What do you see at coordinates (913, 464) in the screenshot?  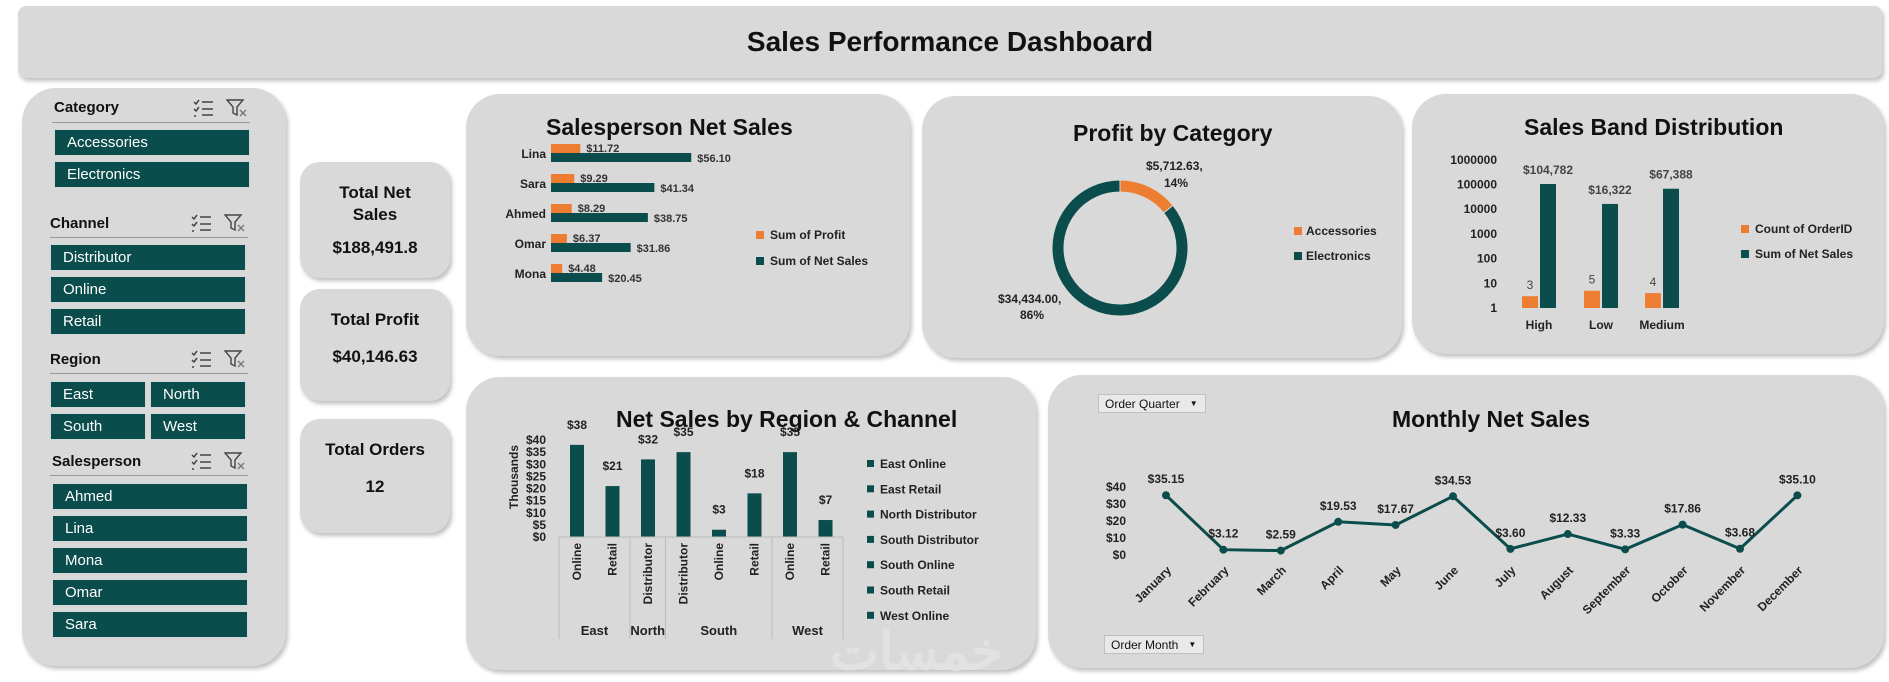 I see `legend-label: East Online` at bounding box center [913, 464].